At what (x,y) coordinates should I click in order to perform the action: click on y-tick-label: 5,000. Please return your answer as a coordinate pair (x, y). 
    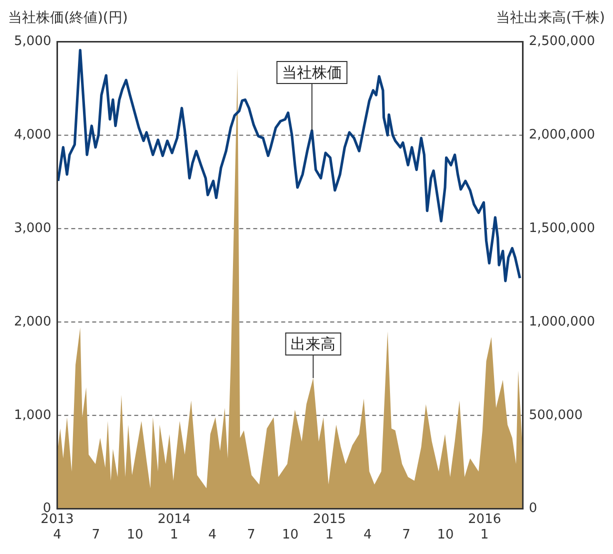
    Looking at the image, I should click on (33, 42).